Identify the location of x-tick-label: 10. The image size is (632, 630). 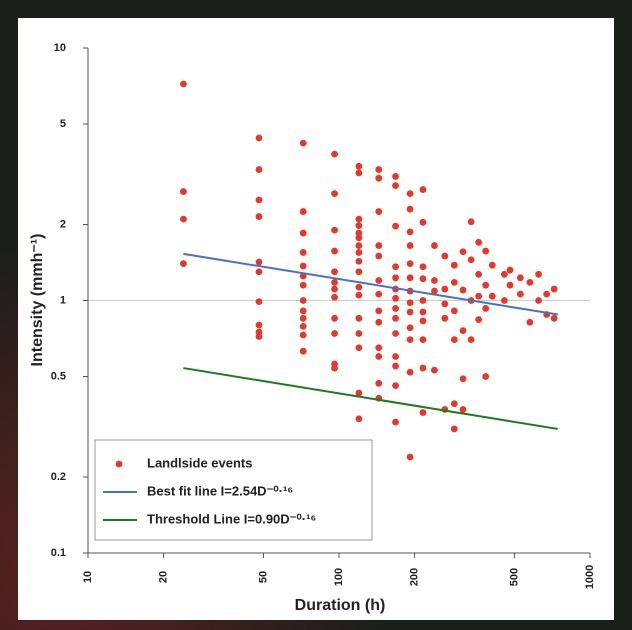
(88, 577).